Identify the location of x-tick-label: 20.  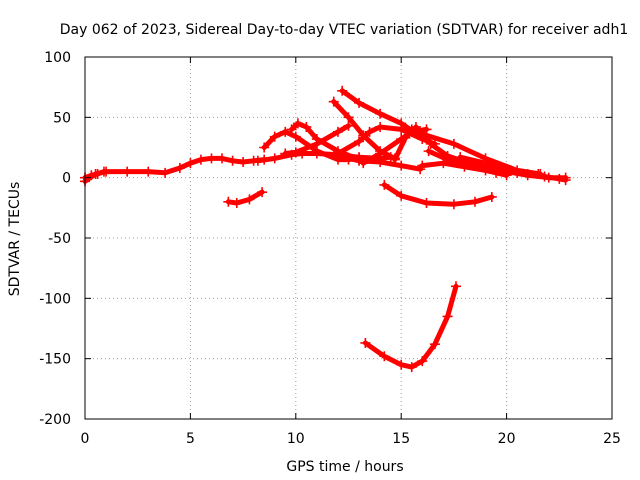
(507, 439).